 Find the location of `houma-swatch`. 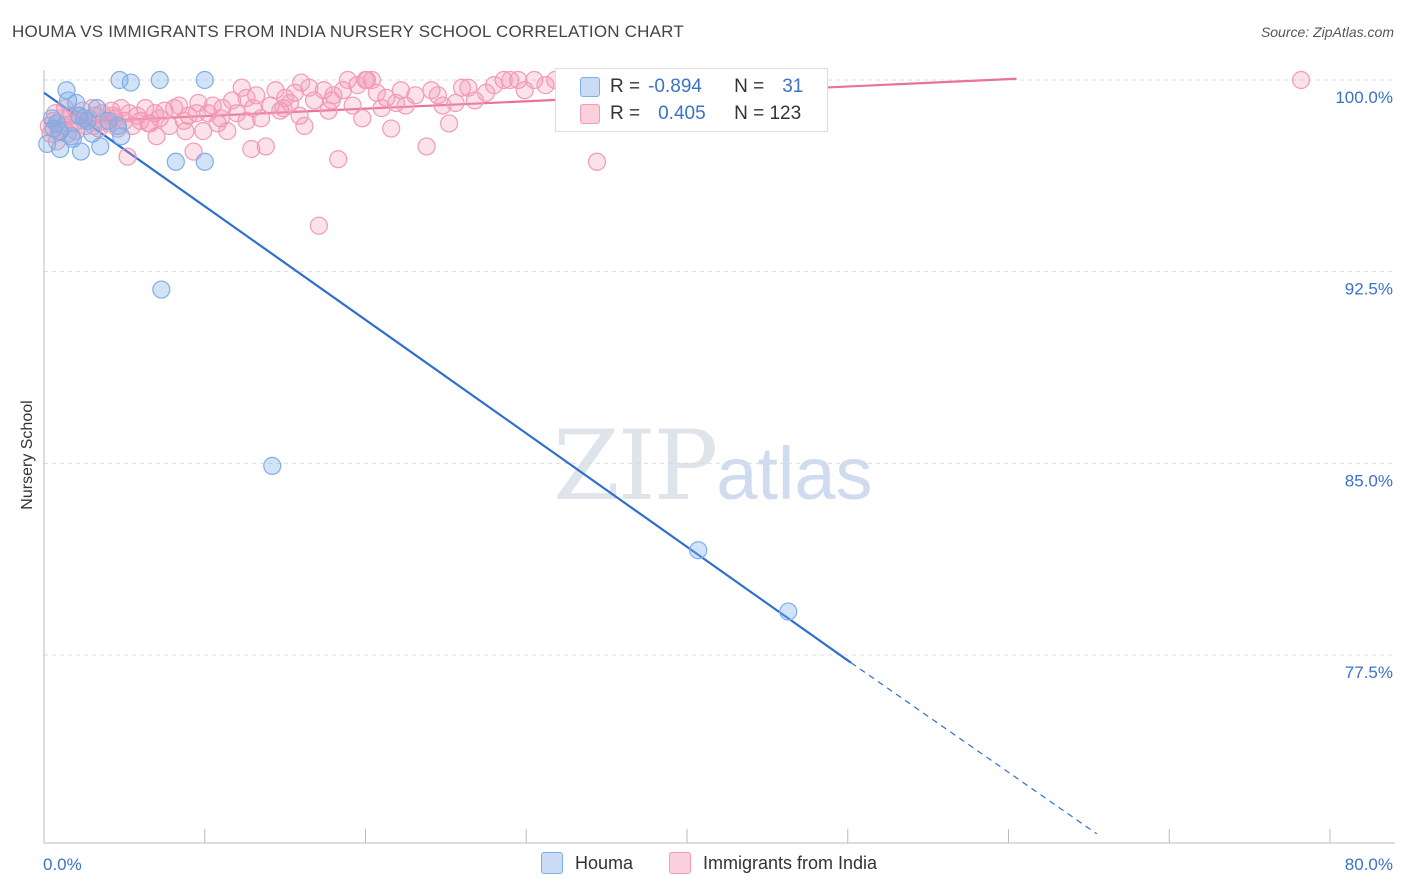

houma-swatch is located at coordinates (552, 863).